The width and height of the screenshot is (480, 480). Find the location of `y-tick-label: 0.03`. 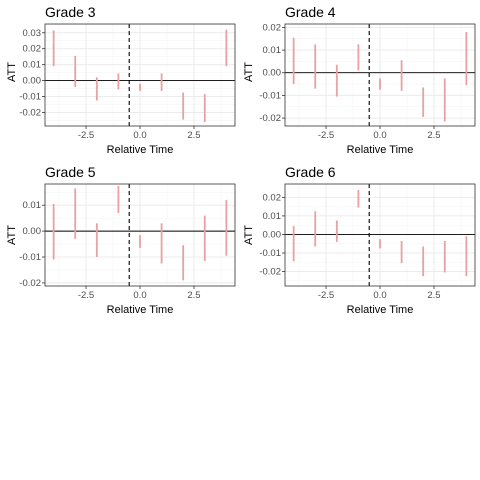

y-tick-label: 0.03 is located at coordinates (32, 33).